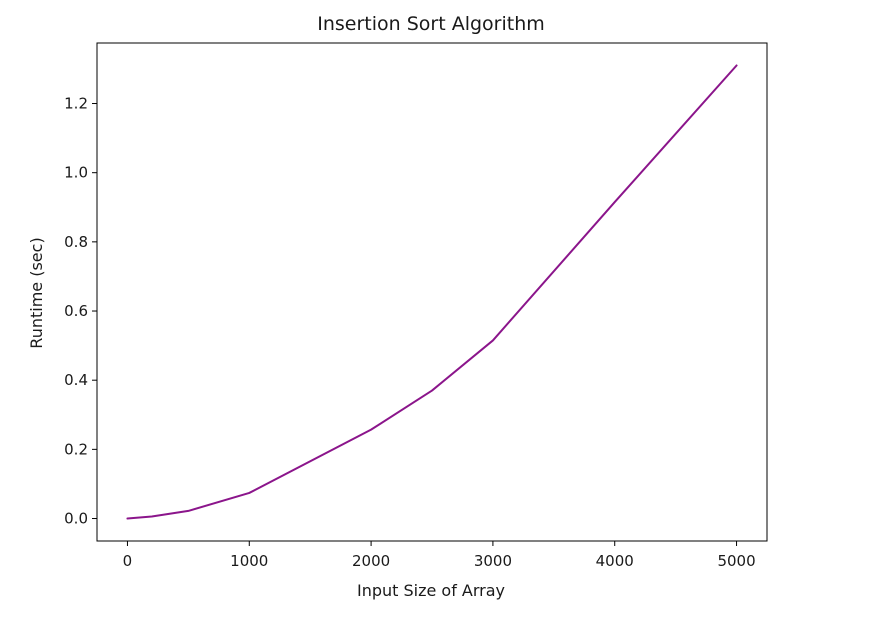  Describe the element at coordinates (76, 311) in the screenshot. I see `y-tick-label: 0.6` at that location.